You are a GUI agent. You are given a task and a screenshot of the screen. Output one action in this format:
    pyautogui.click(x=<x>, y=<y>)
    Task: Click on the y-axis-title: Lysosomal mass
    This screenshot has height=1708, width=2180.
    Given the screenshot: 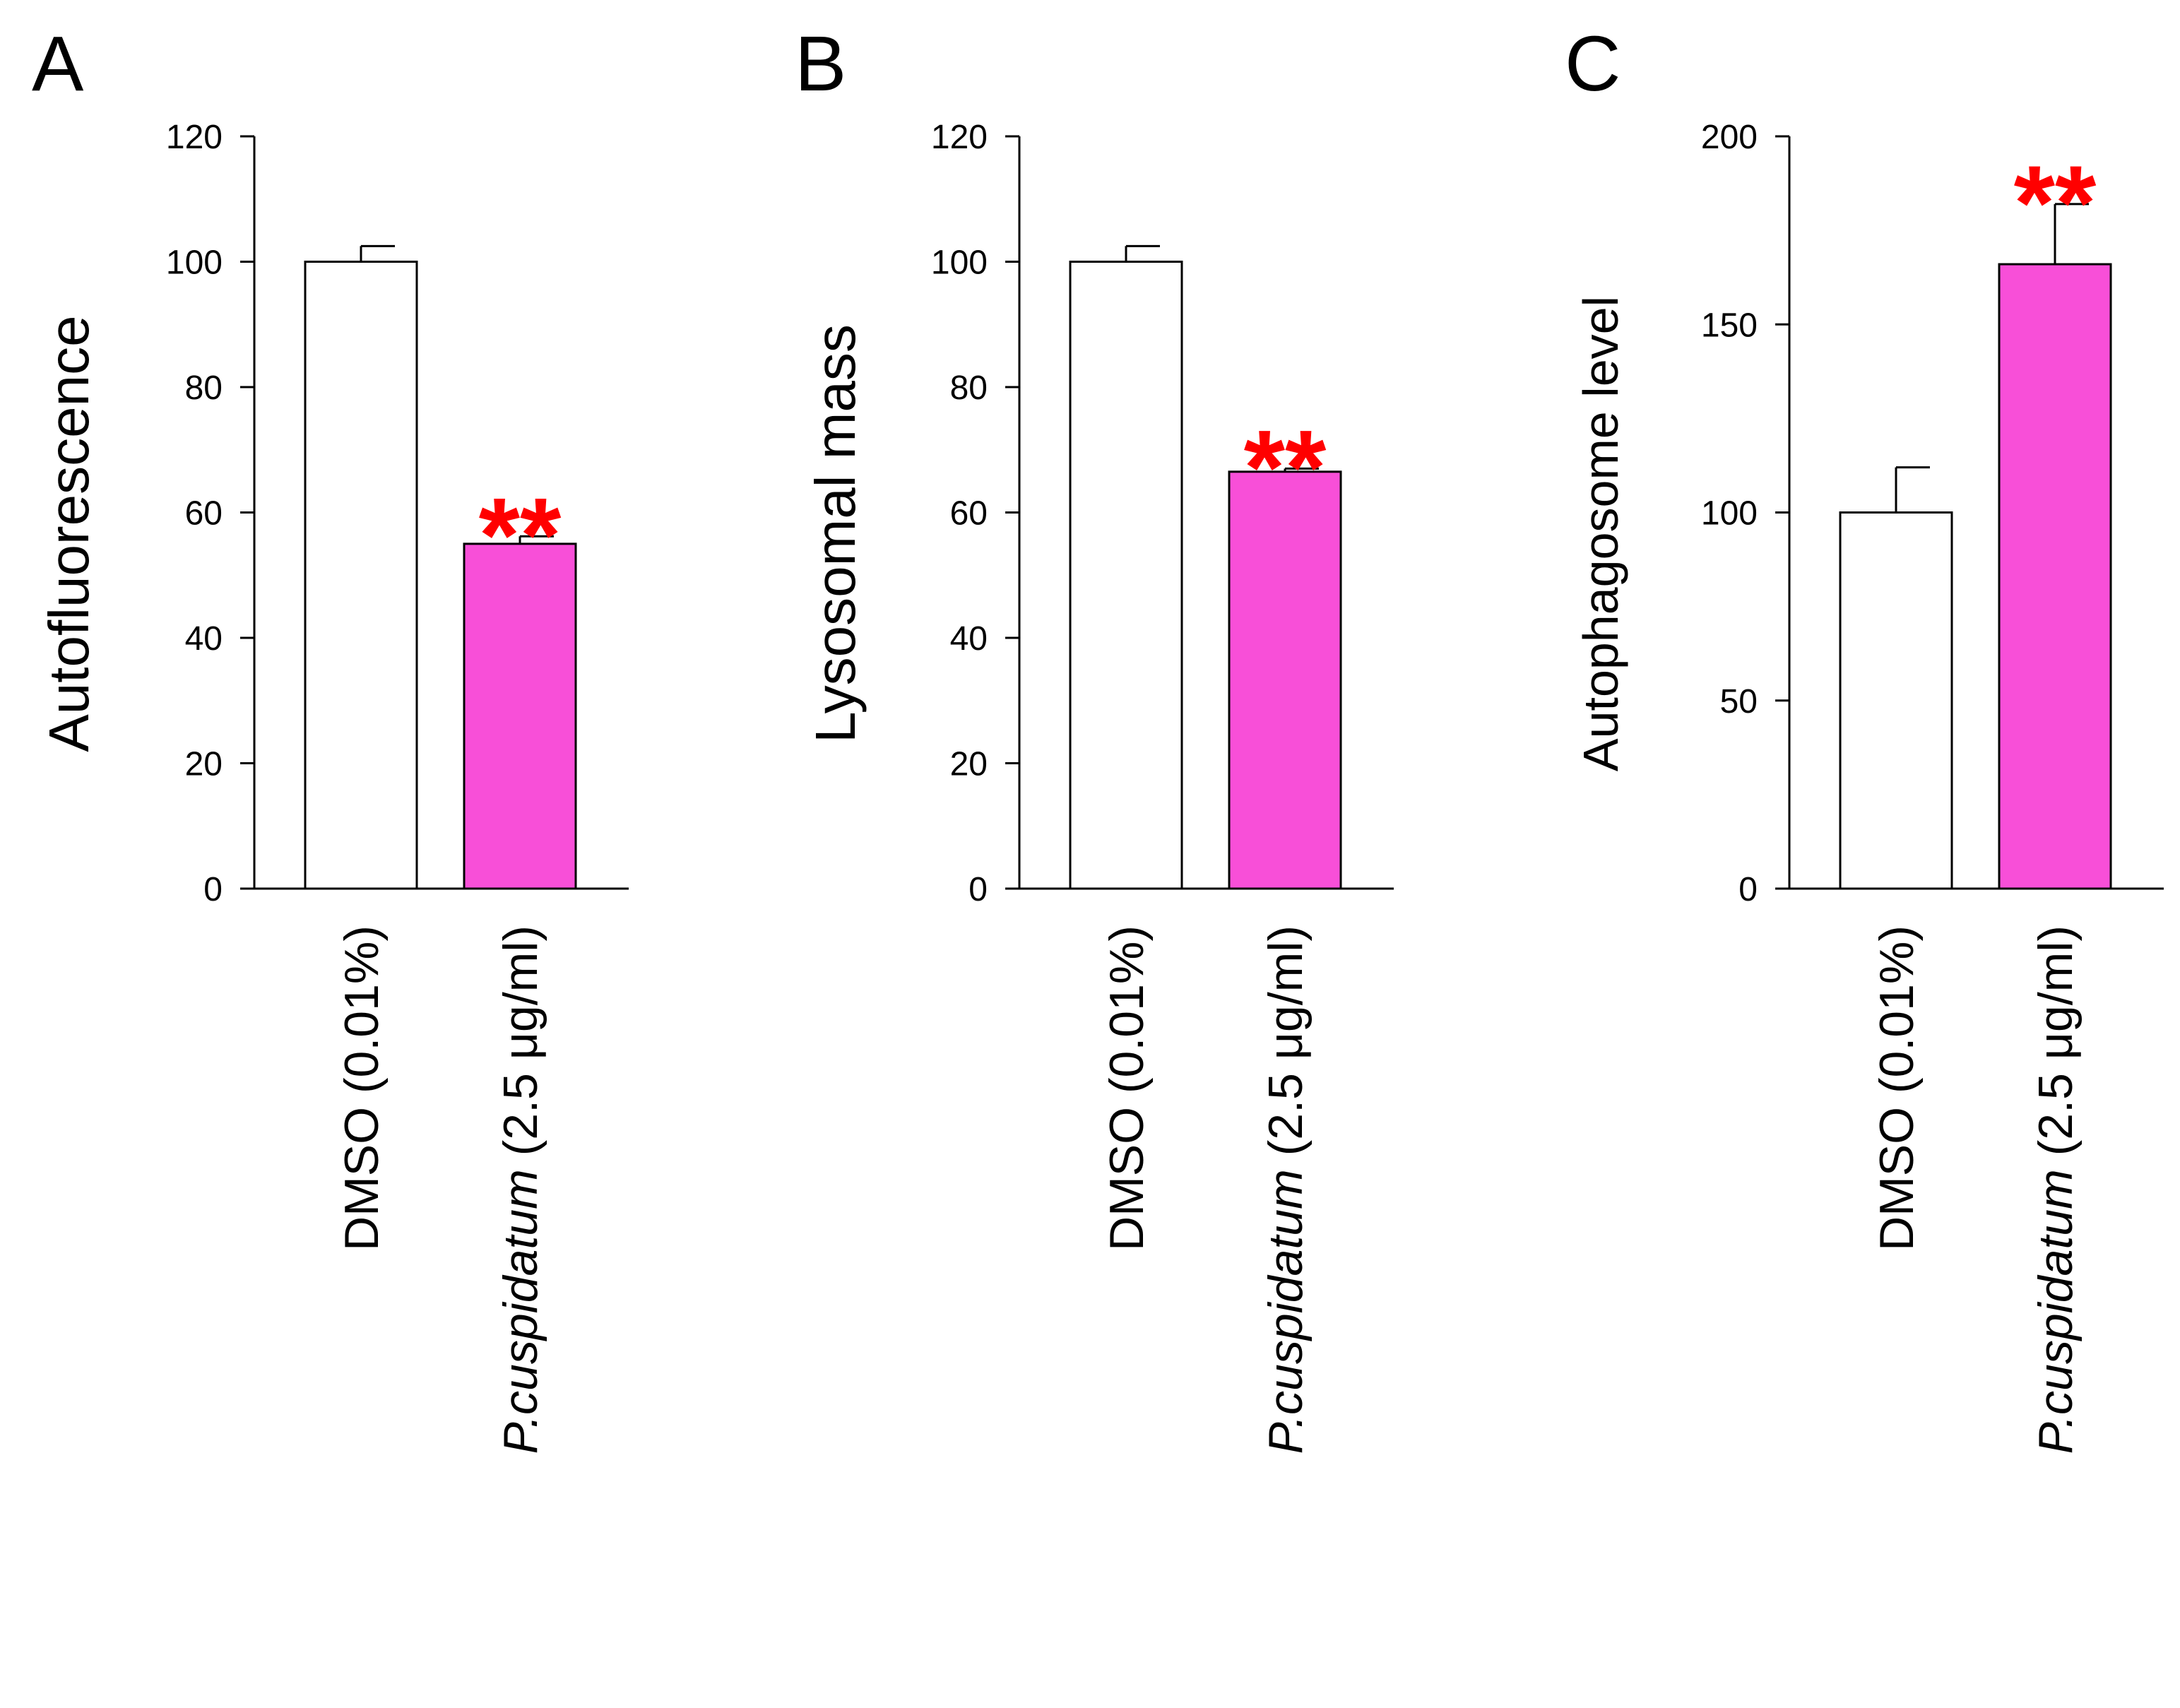 What is the action you would take?
    pyautogui.click(x=835, y=533)
    